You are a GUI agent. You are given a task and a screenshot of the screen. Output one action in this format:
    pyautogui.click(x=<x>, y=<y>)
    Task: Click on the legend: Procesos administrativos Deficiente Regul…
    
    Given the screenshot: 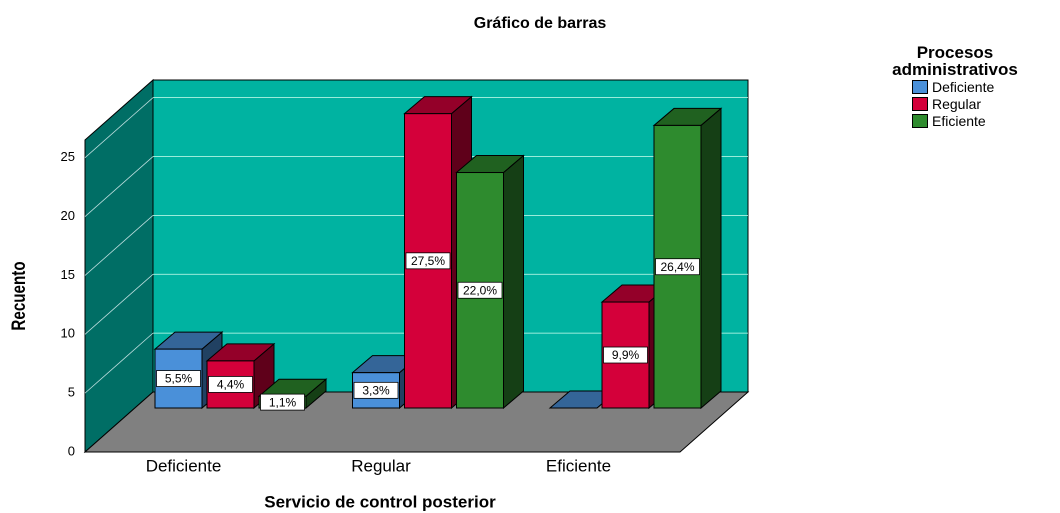 What is the action you would take?
    pyautogui.click(x=965, y=86)
    